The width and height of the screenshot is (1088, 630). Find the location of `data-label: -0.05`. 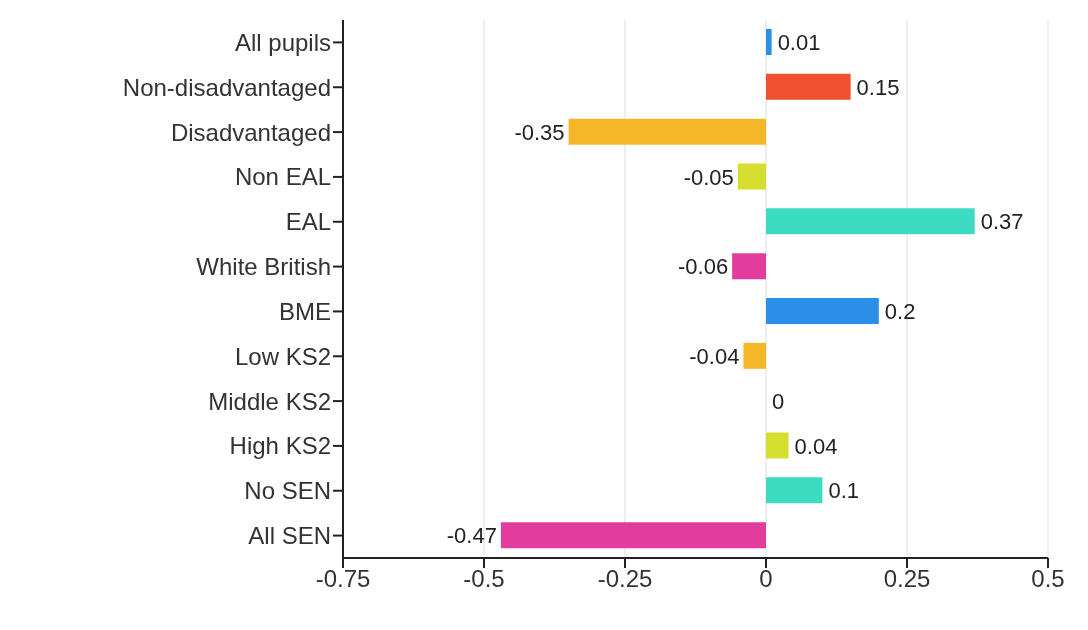

data-label: -0.05 is located at coordinates (708, 177).